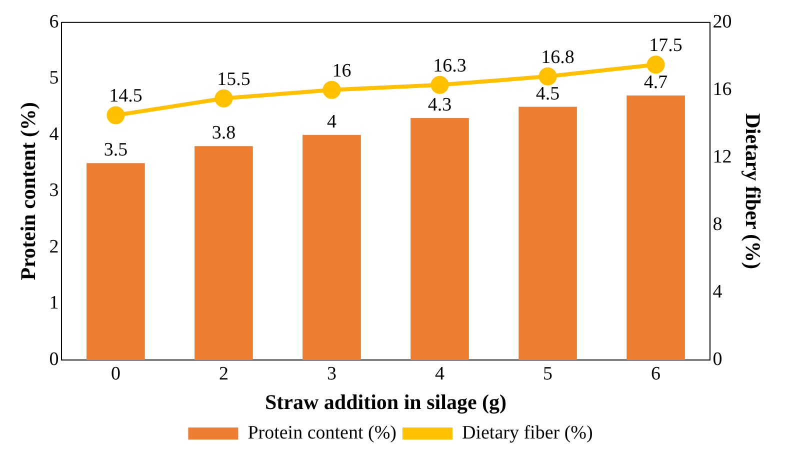 The image size is (786, 461). I want to click on data-label: 16, so click(342, 71).